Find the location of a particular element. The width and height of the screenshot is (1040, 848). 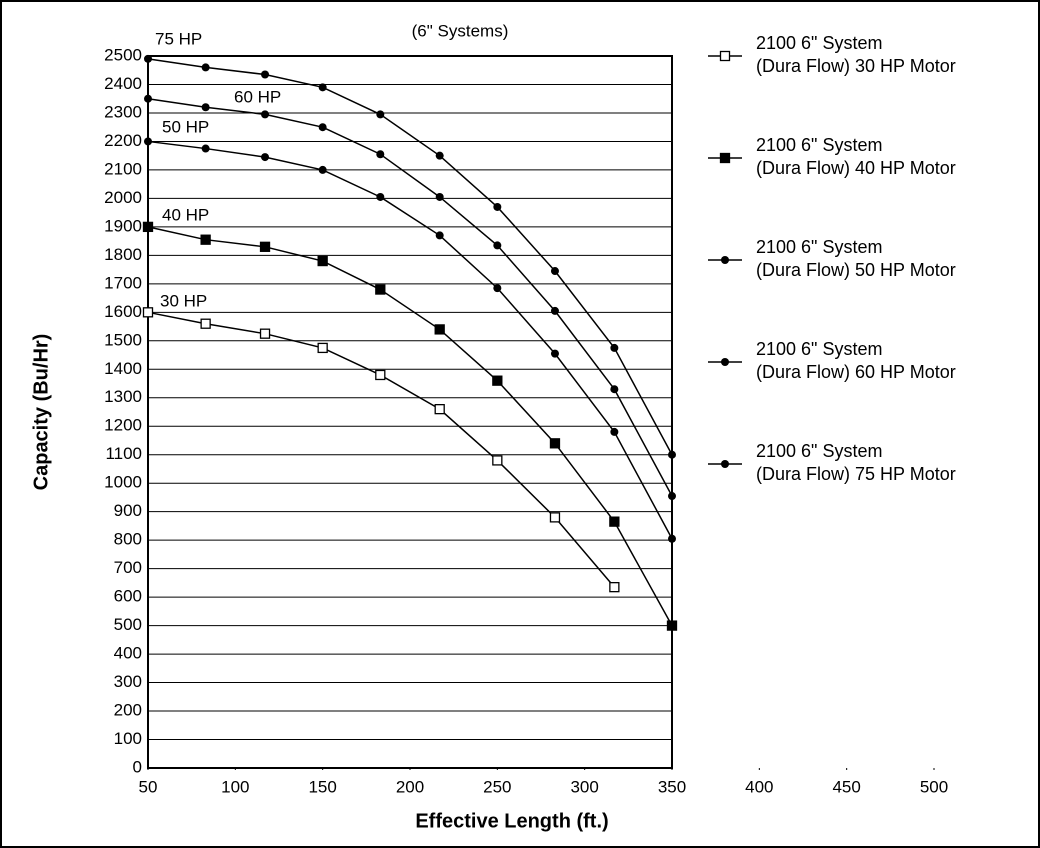

legend-entry: 2100 6" System (Dura Flow) 60 HP Motor is located at coordinates (873, 389).